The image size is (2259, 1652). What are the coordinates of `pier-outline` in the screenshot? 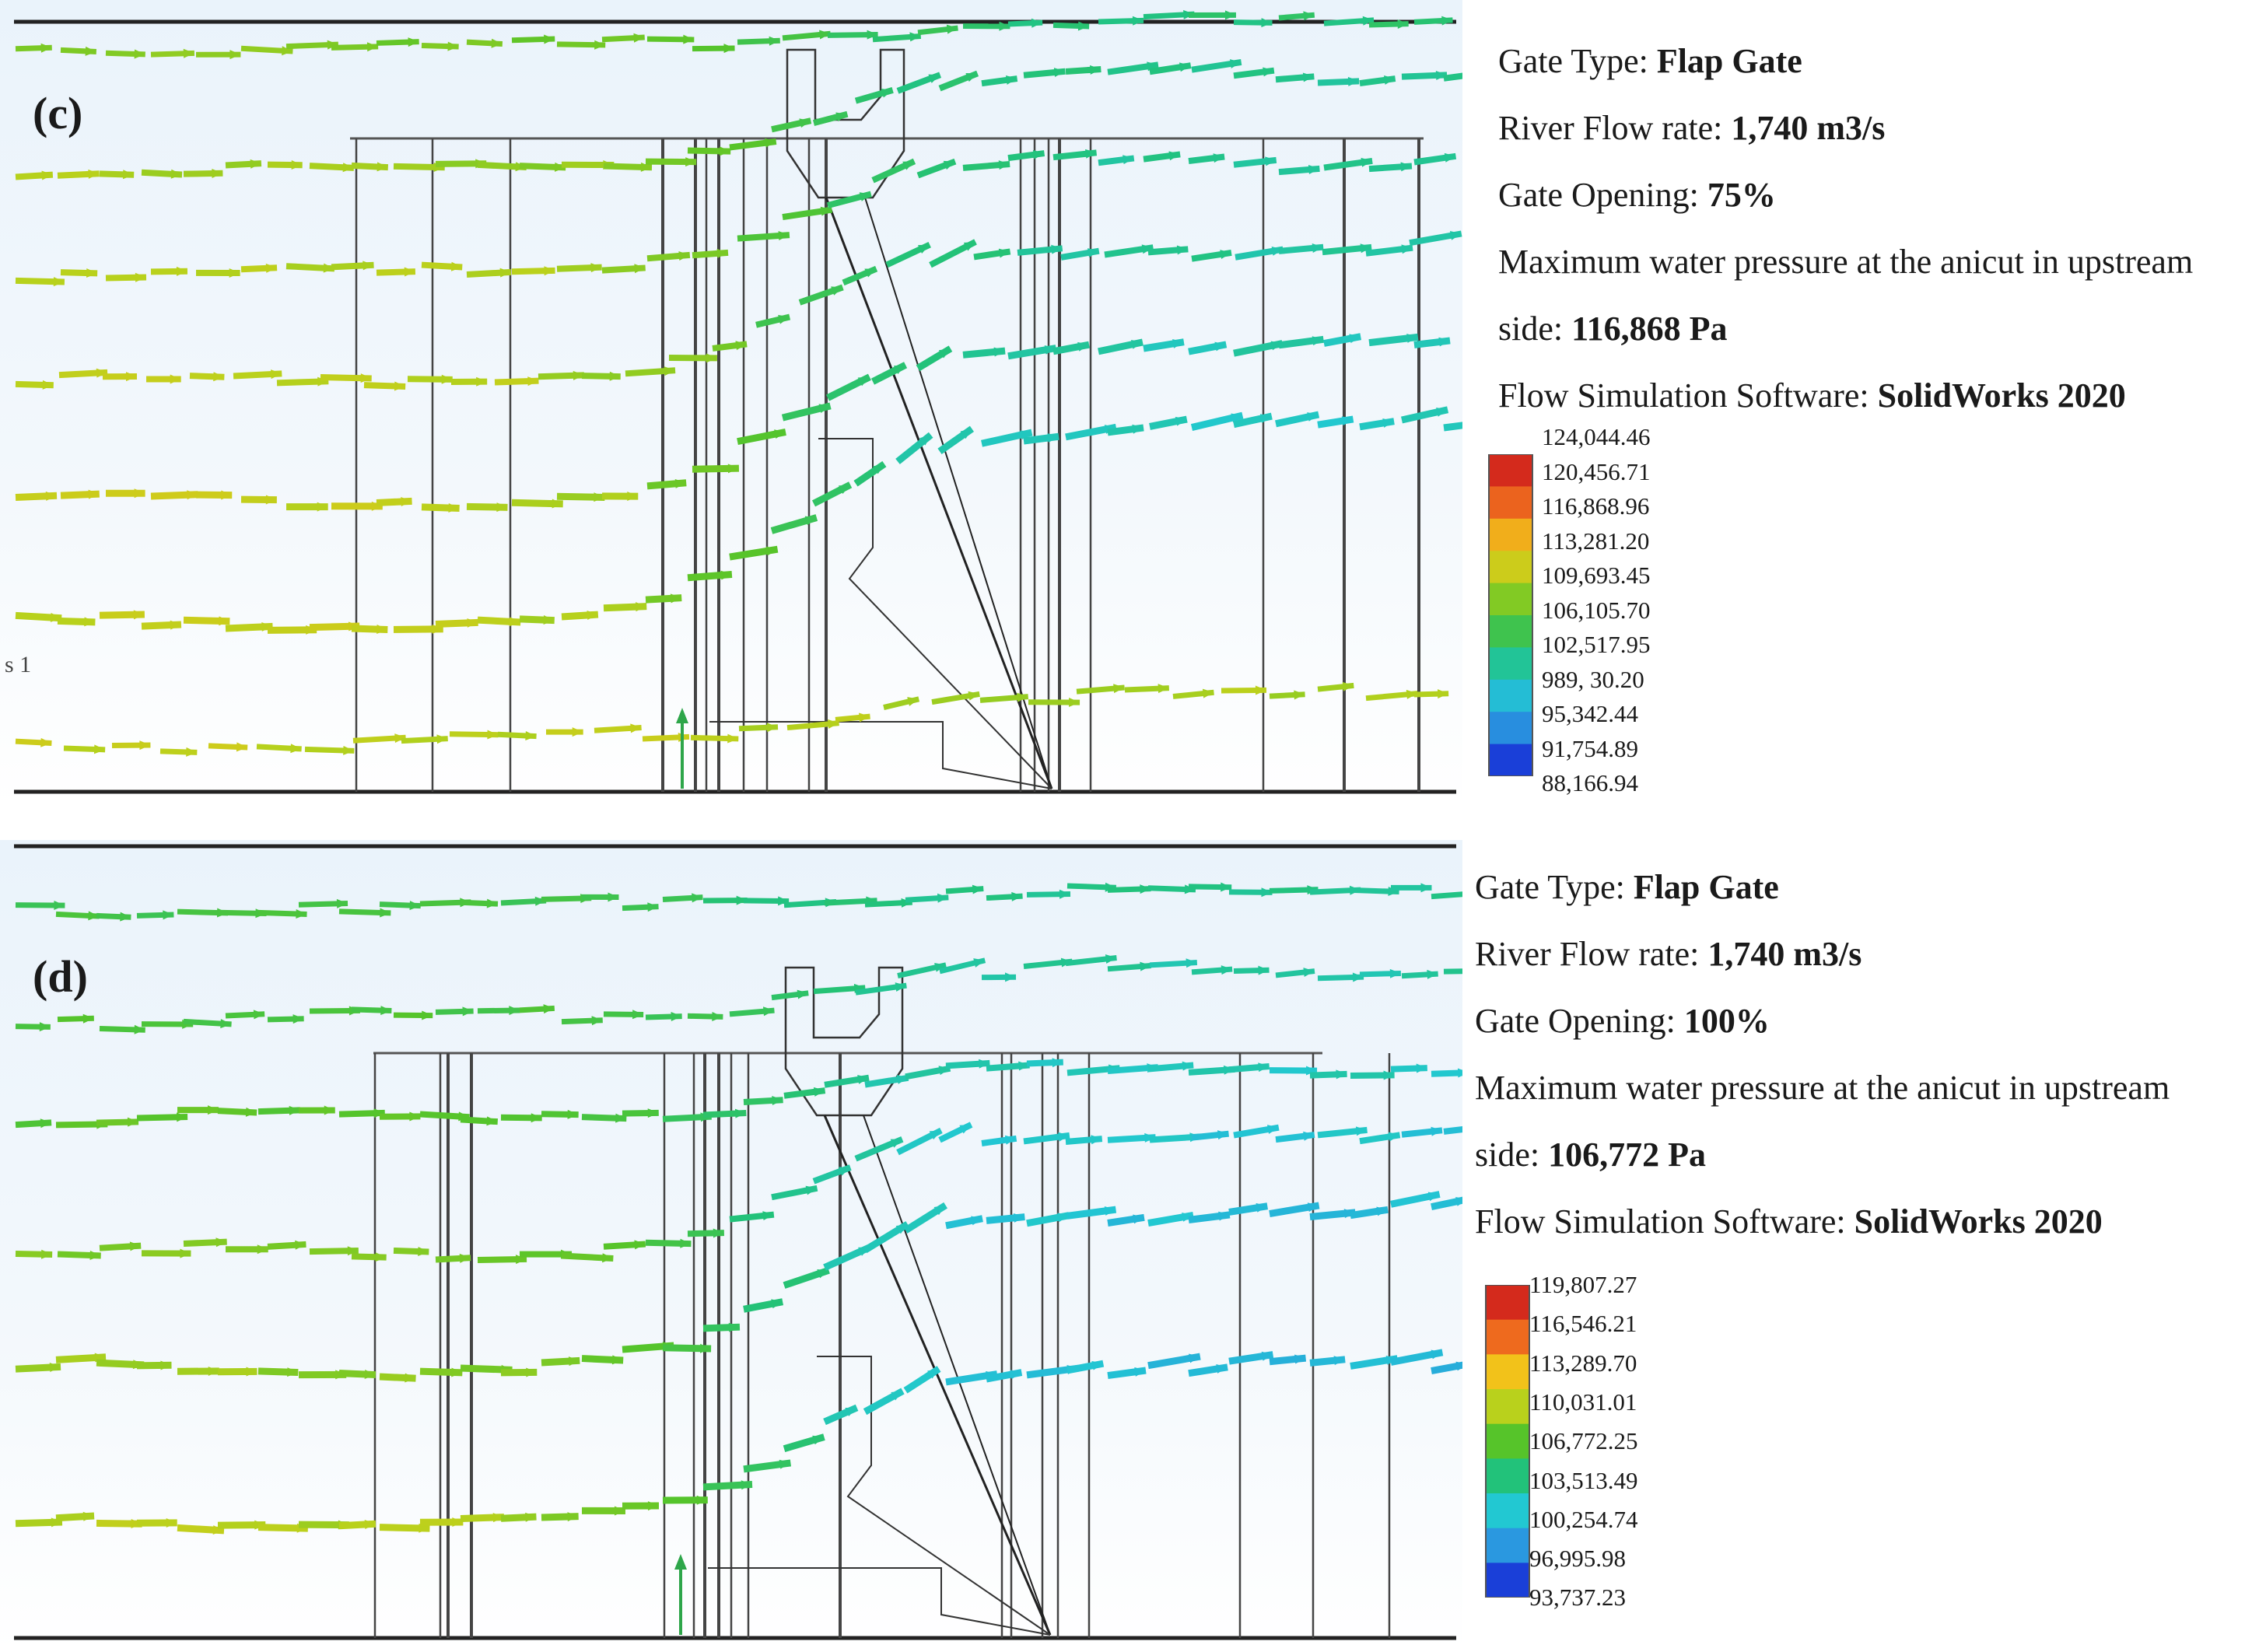 It's located at (934, 1496).